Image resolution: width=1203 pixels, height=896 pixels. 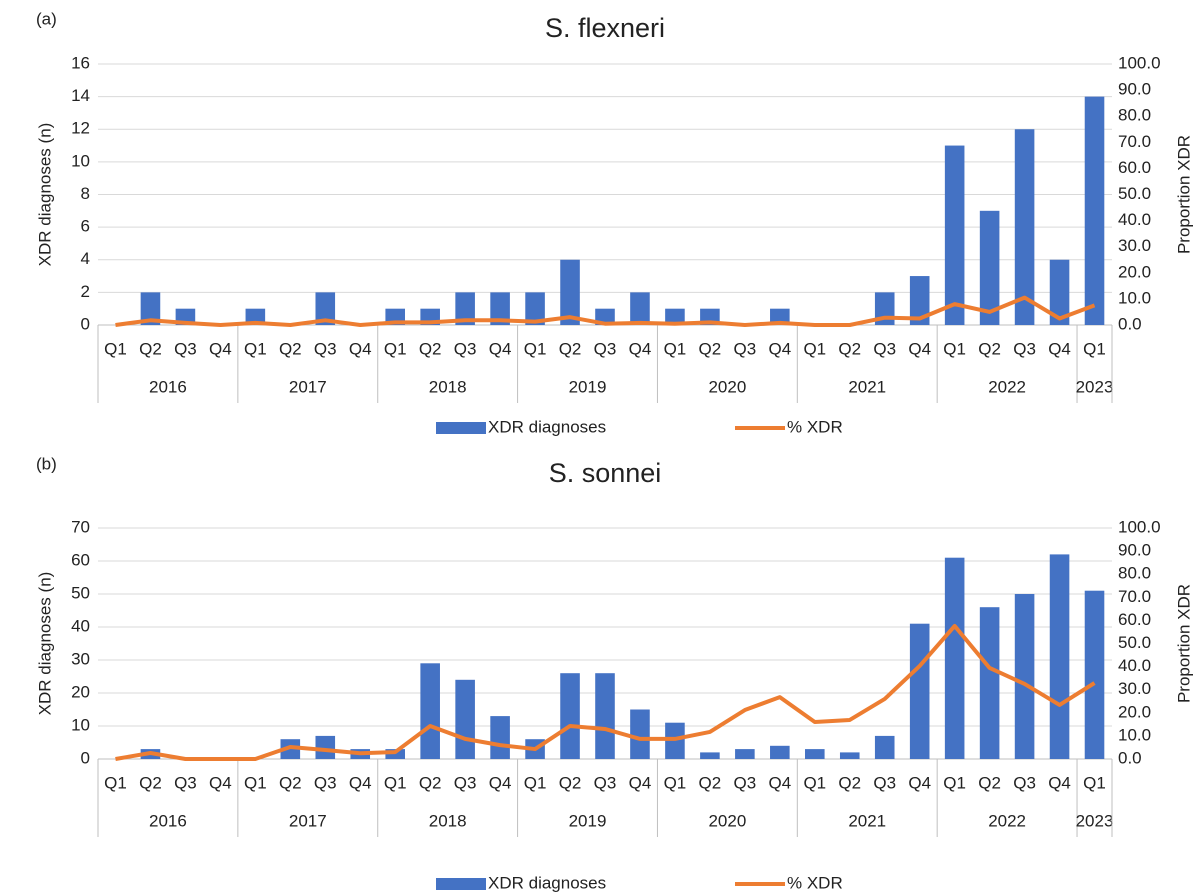 What do you see at coordinates (1139, 526) in the screenshot?
I see `y2-tick-label: 100.0` at bounding box center [1139, 526].